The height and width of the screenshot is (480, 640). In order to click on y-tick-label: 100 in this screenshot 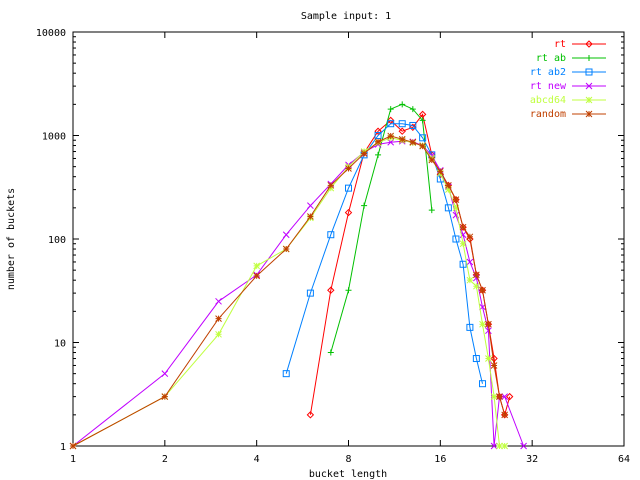, I will do `click(57, 240)`.